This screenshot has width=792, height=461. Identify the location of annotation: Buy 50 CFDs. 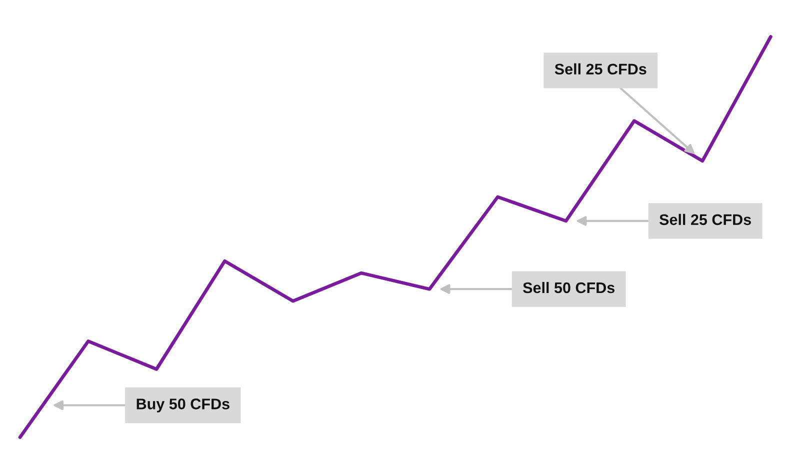
(183, 405).